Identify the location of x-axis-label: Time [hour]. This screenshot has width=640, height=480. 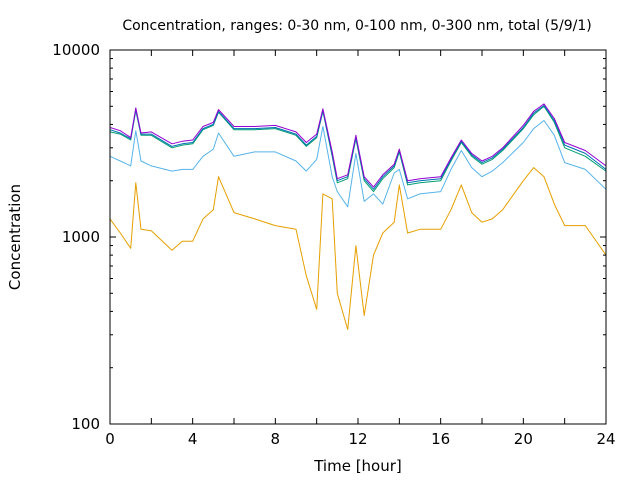
(357, 466).